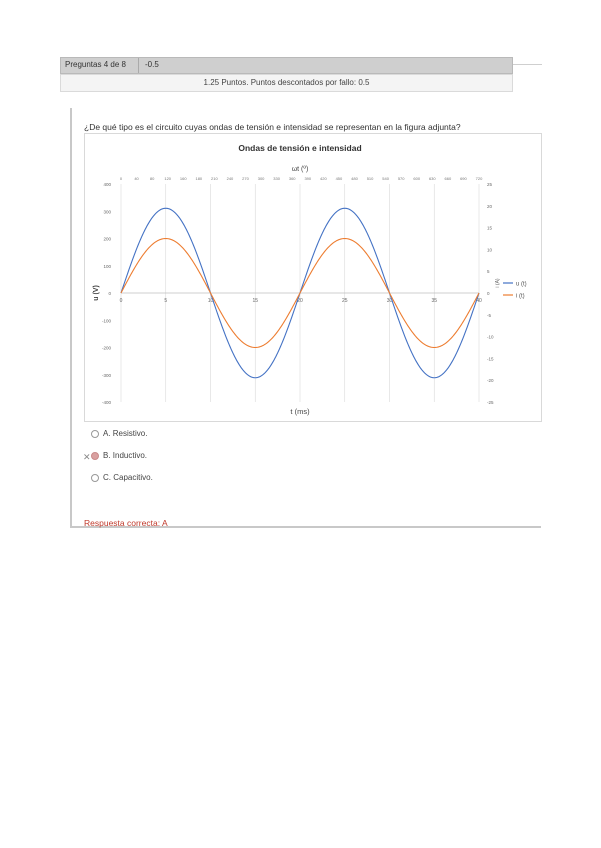 The image size is (601, 848). What do you see at coordinates (479, 301) in the screenshot?
I see `x-tick-label: 40` at bounding box center [479, 301].